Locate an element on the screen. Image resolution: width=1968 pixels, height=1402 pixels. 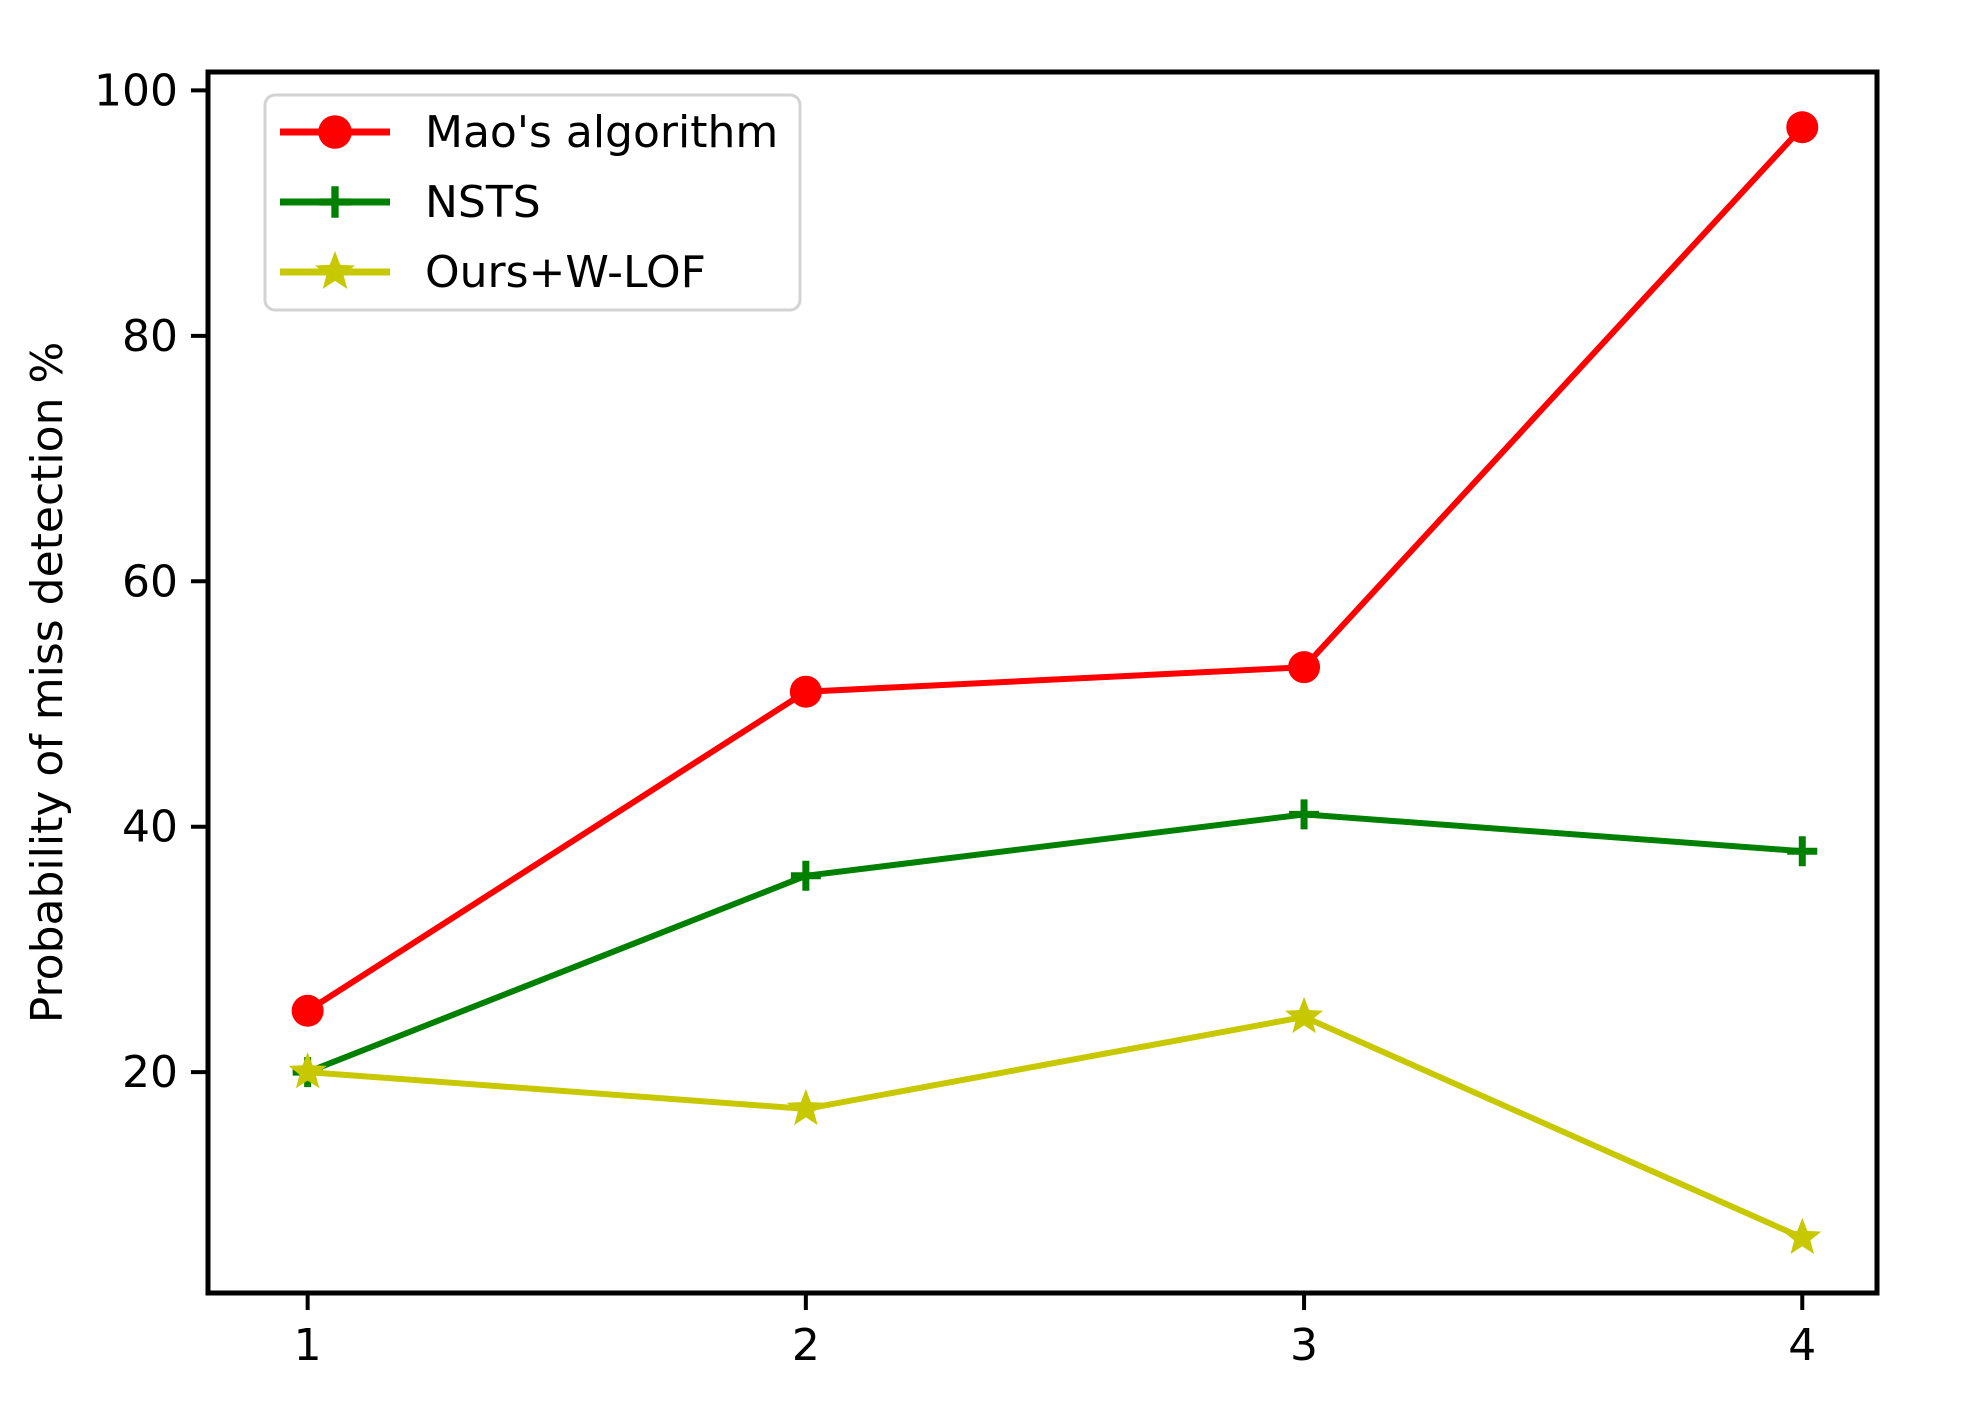
y-tick-label: 80 is located at coordinates (150, 336).